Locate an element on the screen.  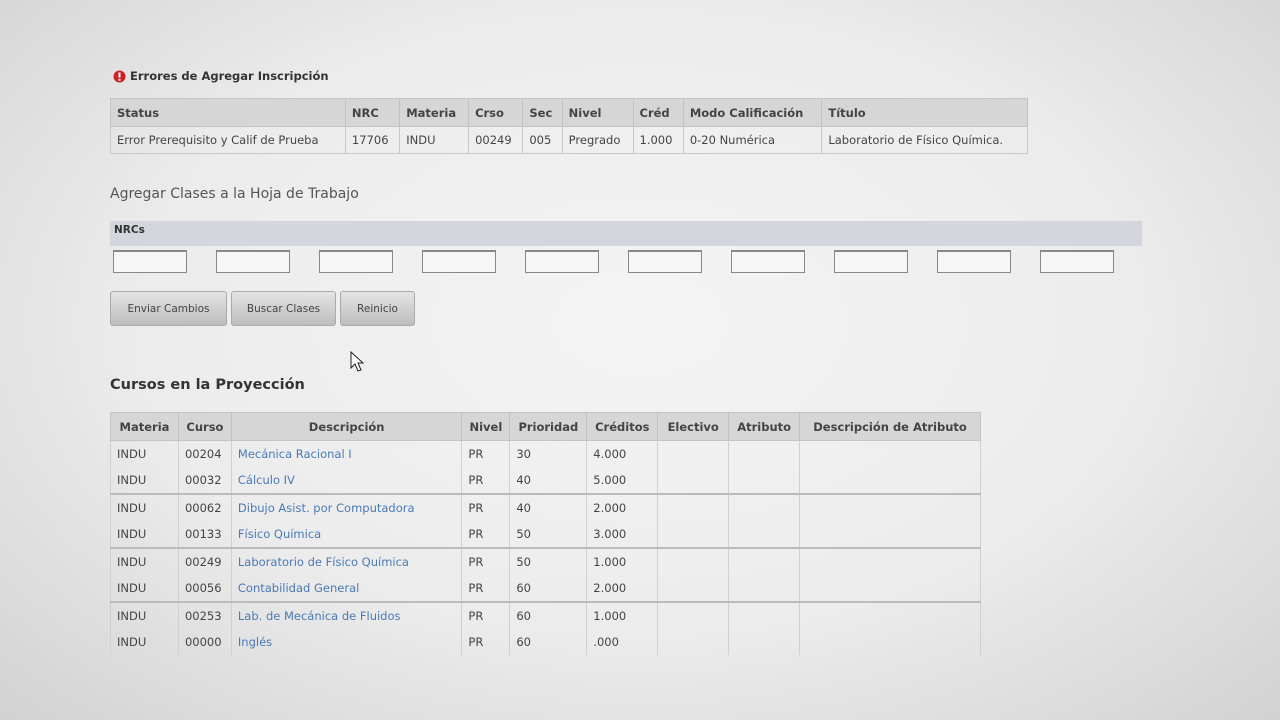
cell: 00032 is located at coordinates (204, 480).